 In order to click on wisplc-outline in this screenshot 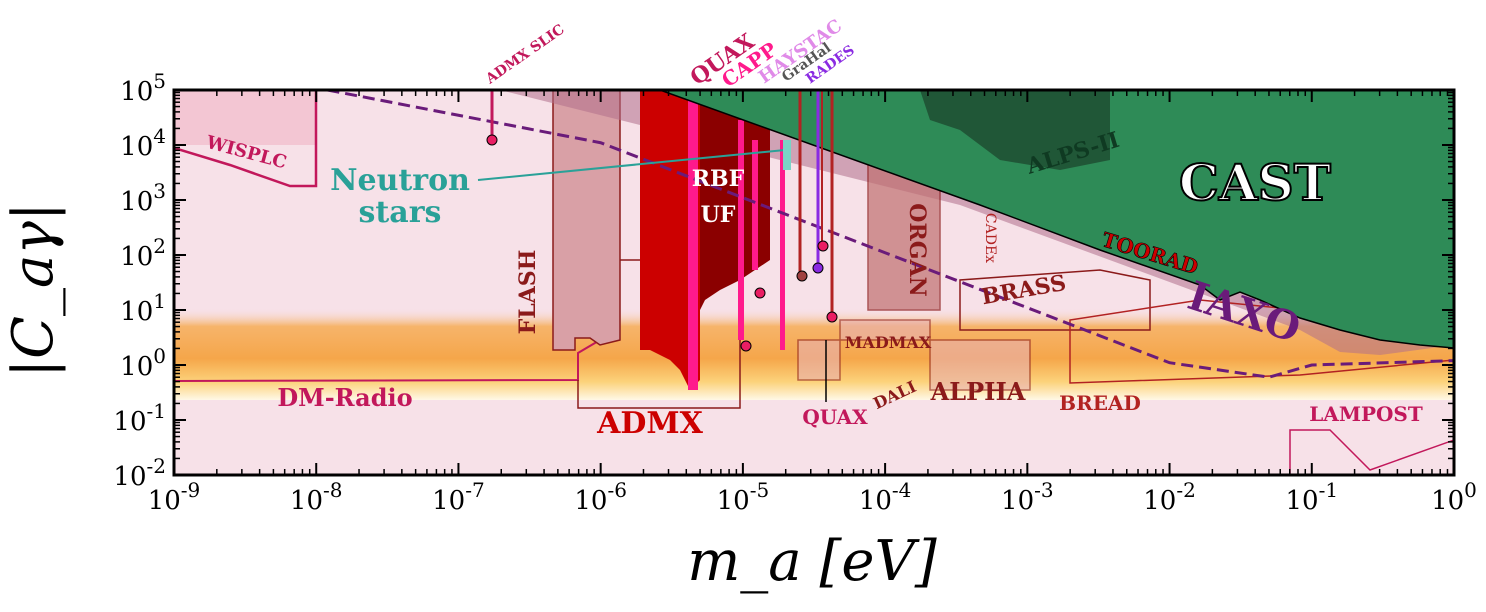, I will do `click(246, 139)`.